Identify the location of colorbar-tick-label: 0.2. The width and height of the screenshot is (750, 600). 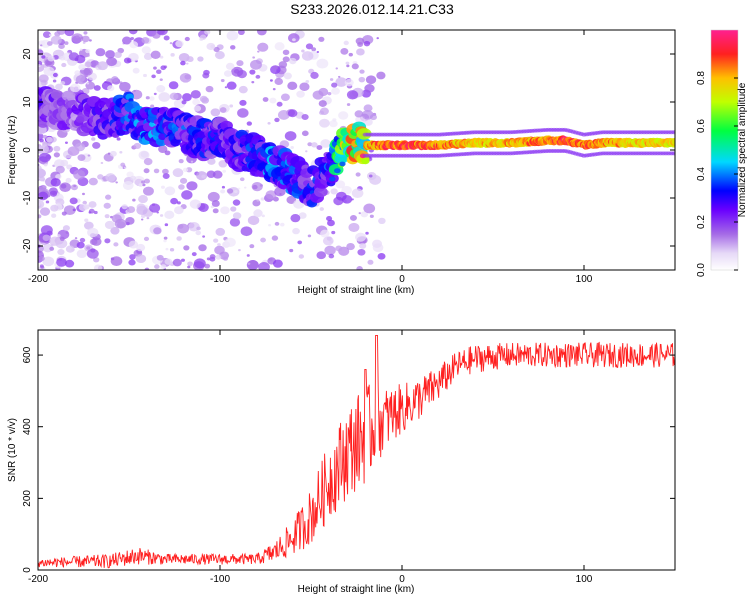
(701, 222).